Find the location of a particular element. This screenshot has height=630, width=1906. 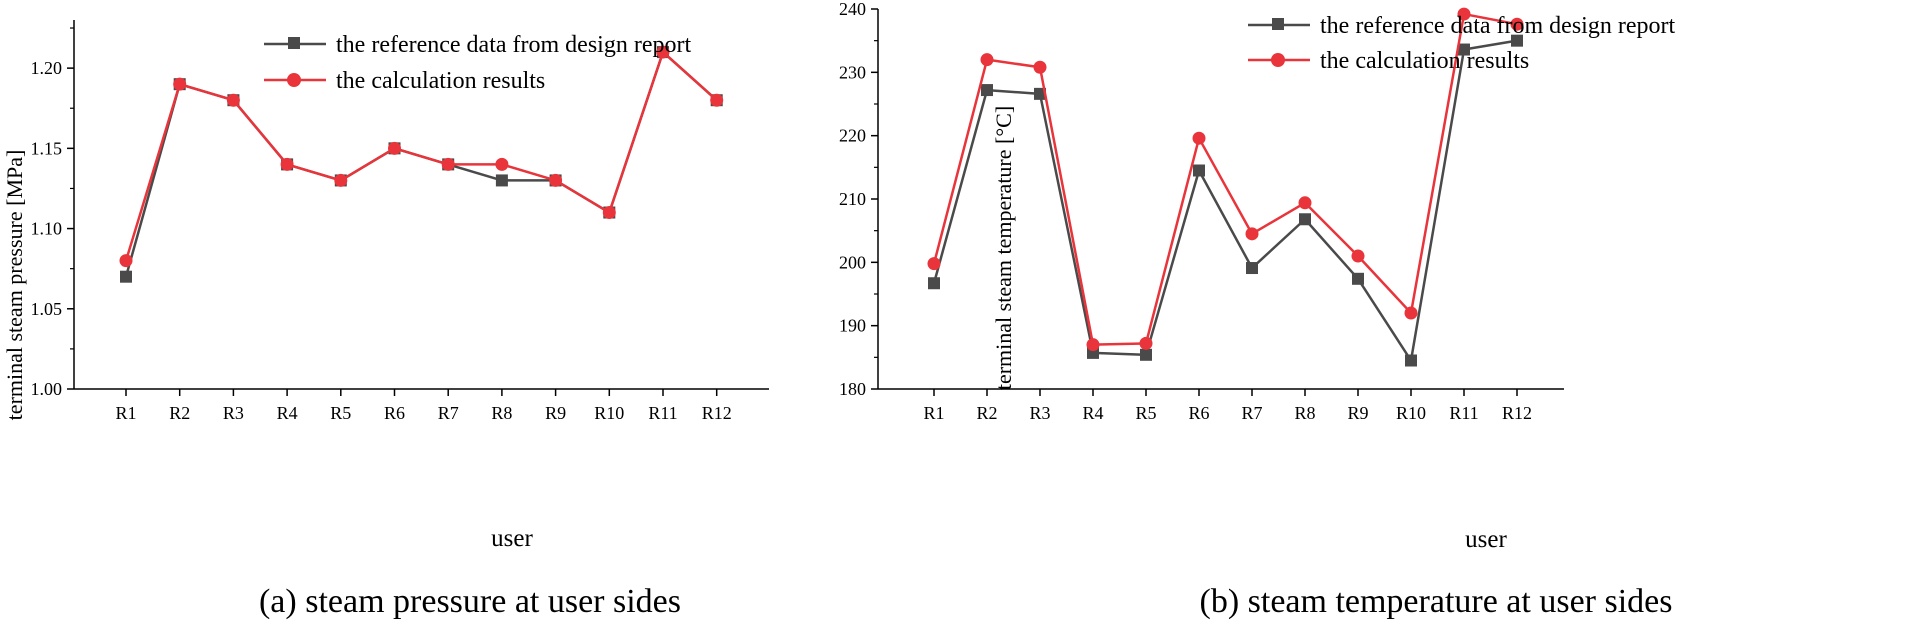

temperature-x-tick-label: R2 is located at coordinates (986, 413).